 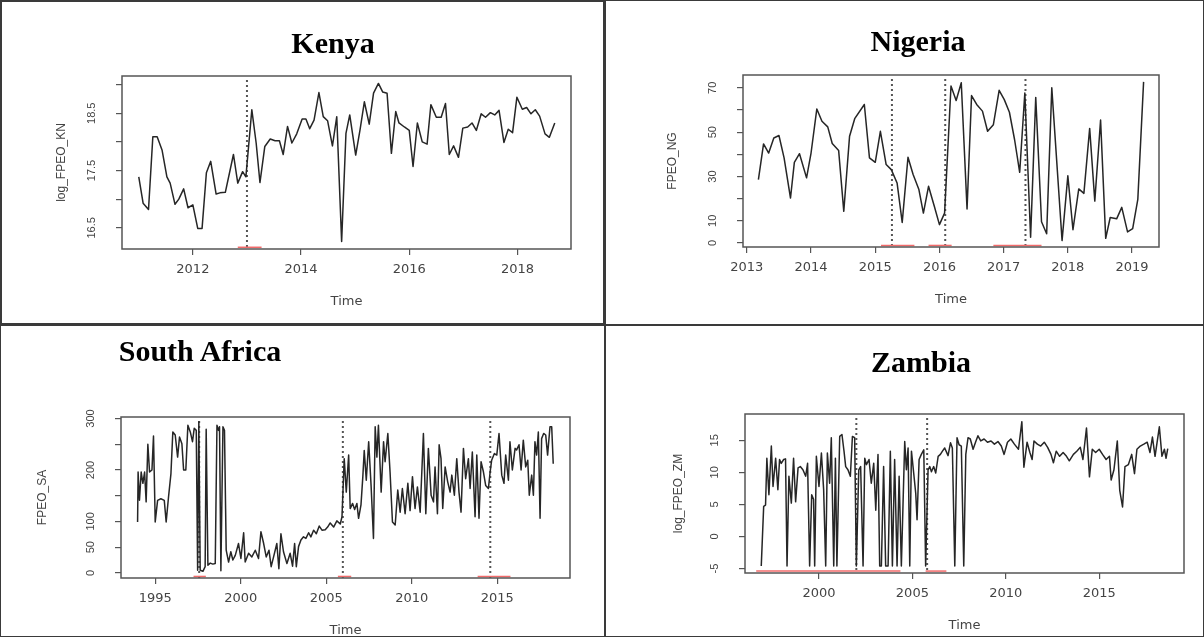 I want to click on x-tick-label: 2012, so click(x=193, y=269).